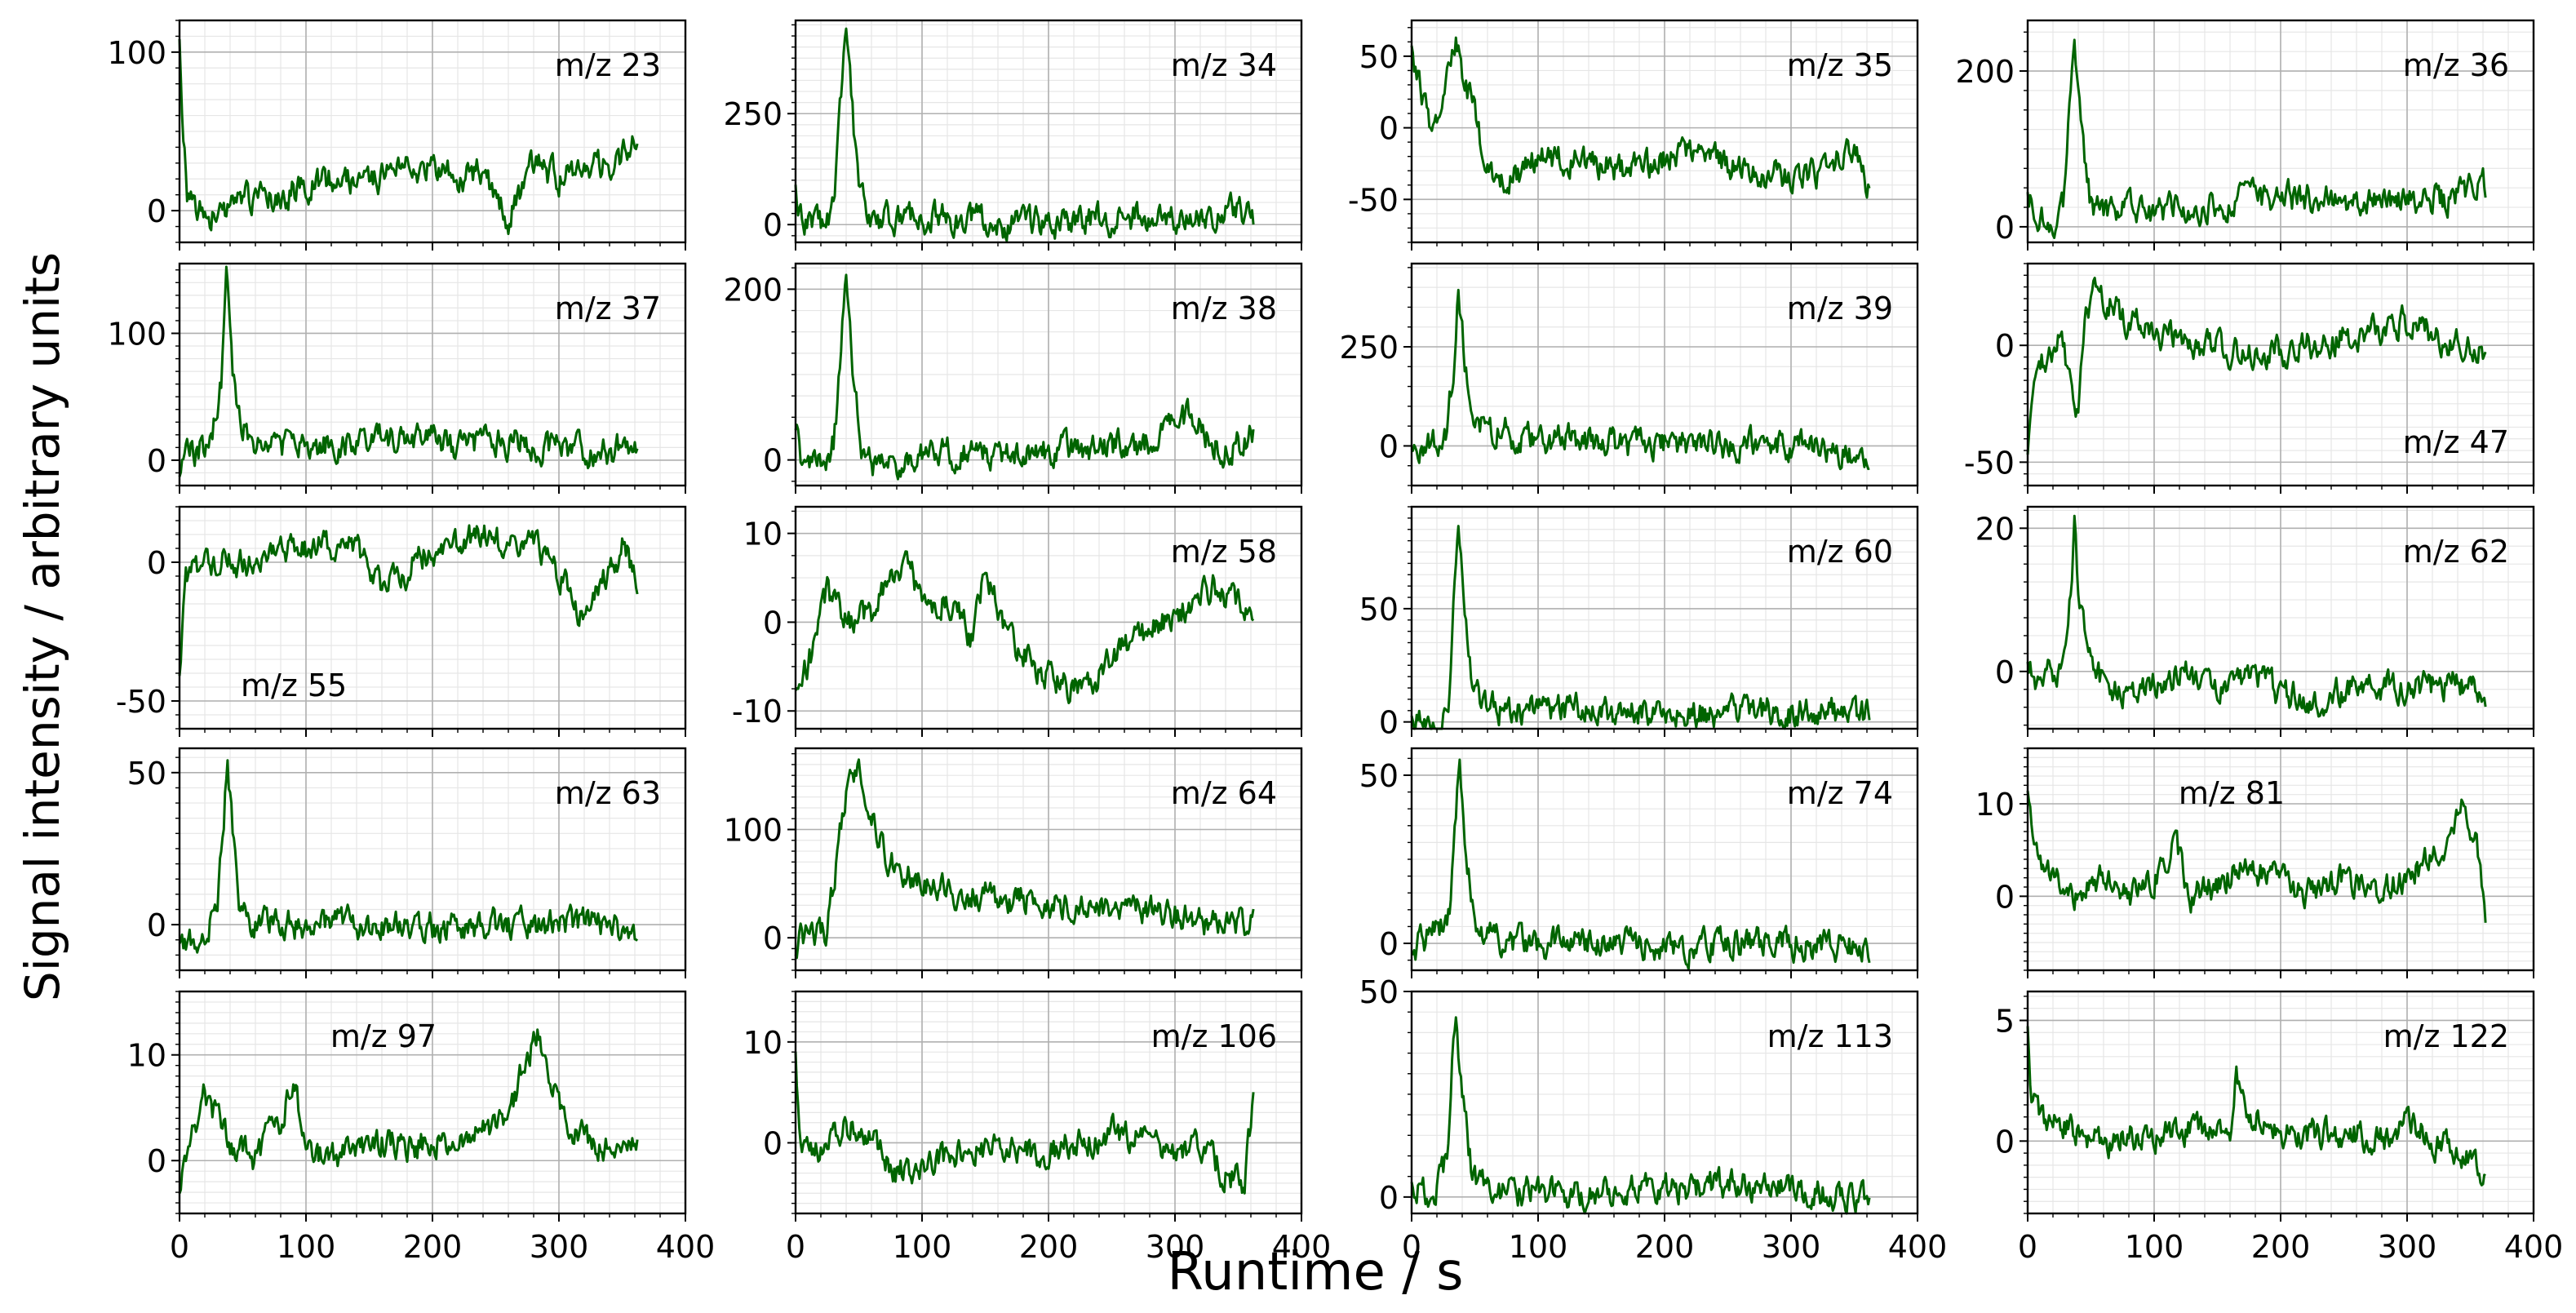  Describe the element at coordinates (1224, 793) in the screenshot. I see `panel-label: m/z 64` at that location.